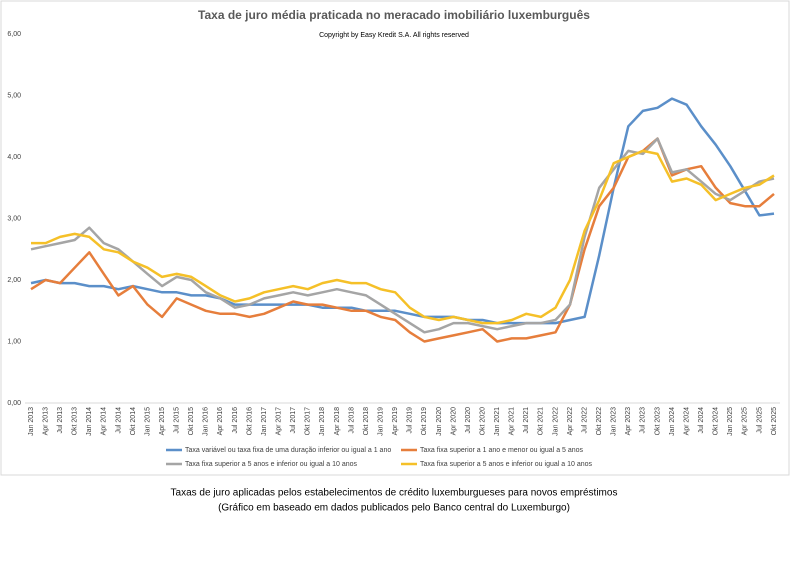 The height and width of the screenshot is (565, 800). Describe the element at coordinates (512, 421) in the screenshot. I see `x-tick-label: Apr 2021` at that location.